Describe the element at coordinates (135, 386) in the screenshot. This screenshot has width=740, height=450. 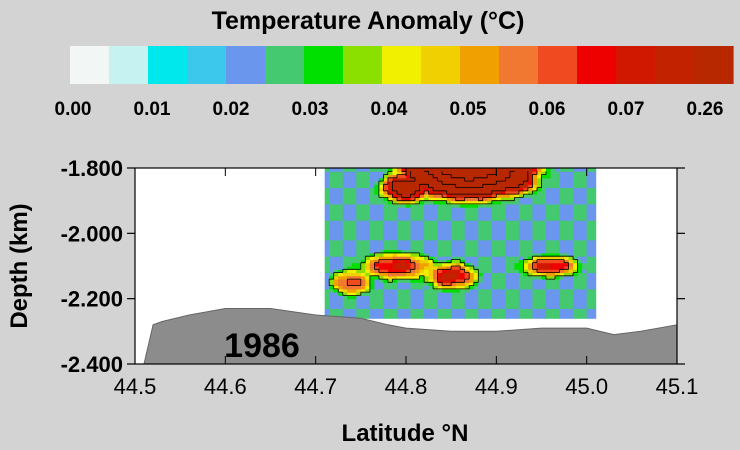
I see `x-tick-label: 44.5` at that location.